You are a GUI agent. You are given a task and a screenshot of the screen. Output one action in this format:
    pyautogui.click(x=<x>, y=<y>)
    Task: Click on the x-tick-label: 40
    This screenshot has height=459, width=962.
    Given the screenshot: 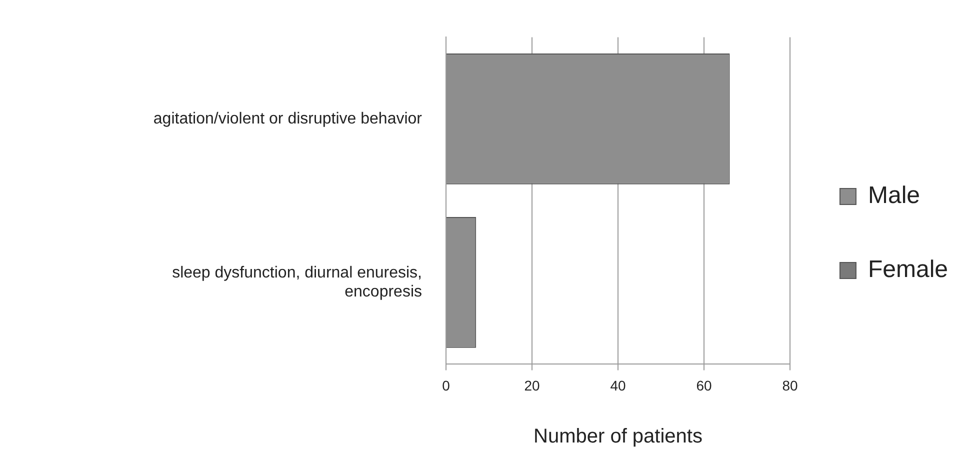 What is the action you would take?
    pyautogui.click(x=618, y=385)
    